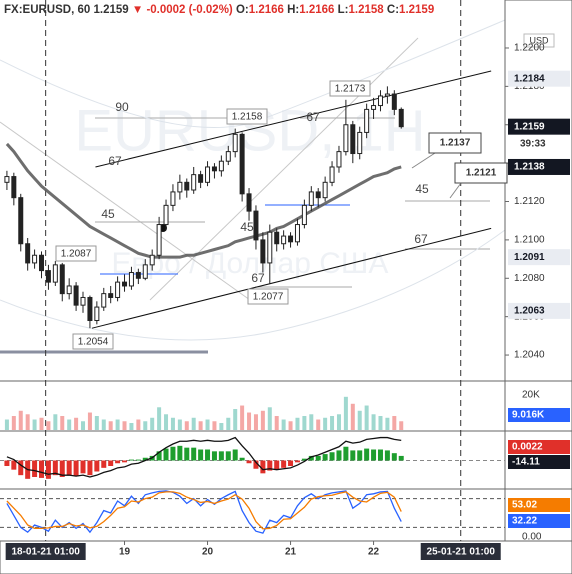 The height and width of the screenshot is (574, 572). Describe the element at coordinates (393, 10) in the screenshot. I see `ohlc-label: C:` at that location.